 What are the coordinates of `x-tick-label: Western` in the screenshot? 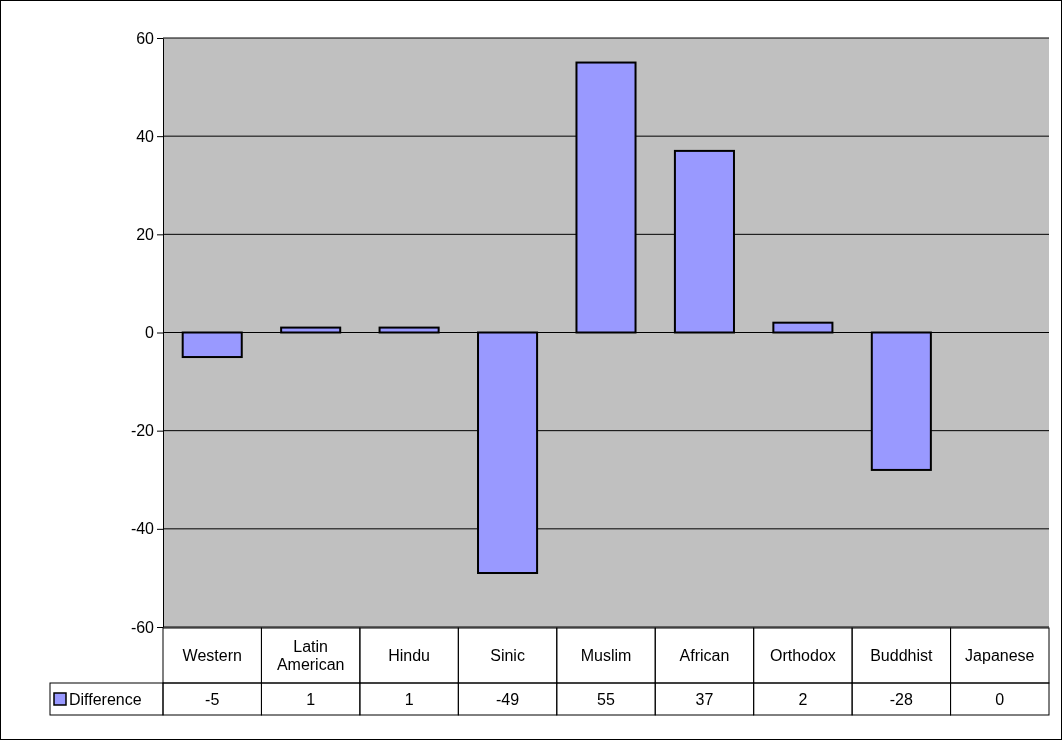 It's located at (212, 655).